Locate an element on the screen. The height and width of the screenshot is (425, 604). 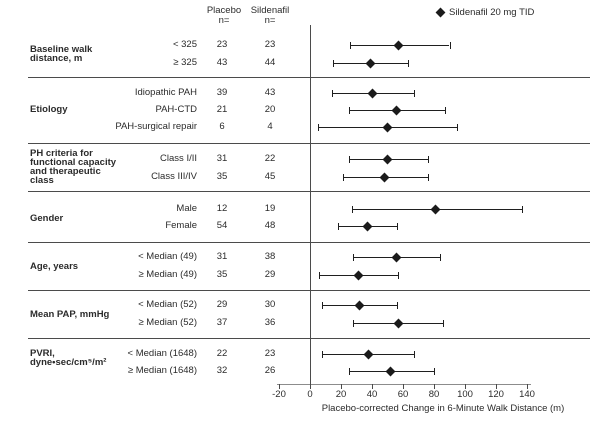
x-axis-tick-label: -20 is located at coordinates (279, 394).